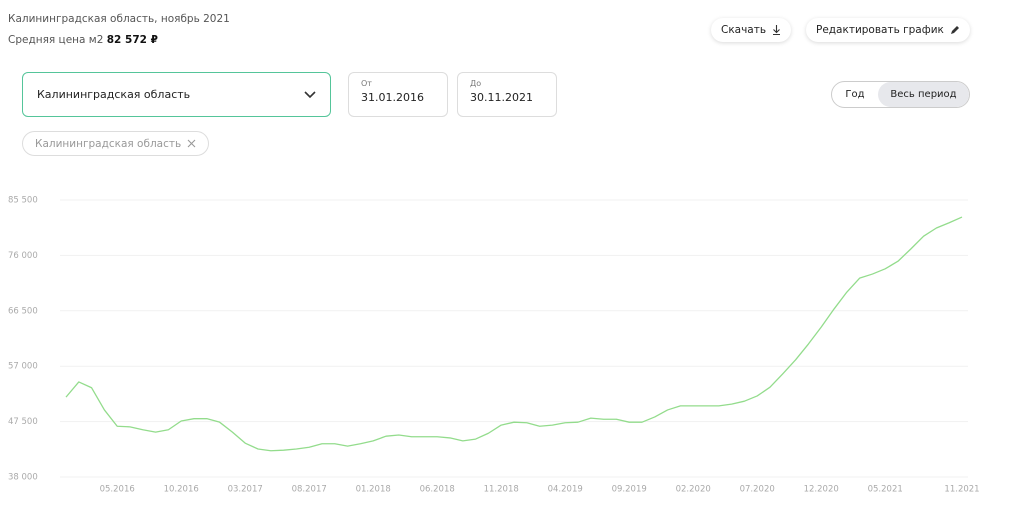  What do you see at coordinates (310, 94) in the screenshot?
I see `chevron` at bounding box center [310, 94].